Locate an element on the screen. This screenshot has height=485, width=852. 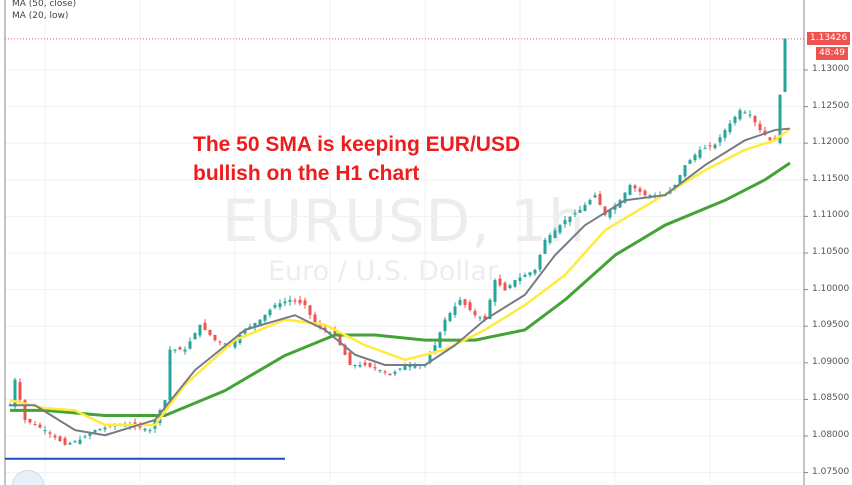
last-price-label: 1.13426 is located at coordinates (829, 38).